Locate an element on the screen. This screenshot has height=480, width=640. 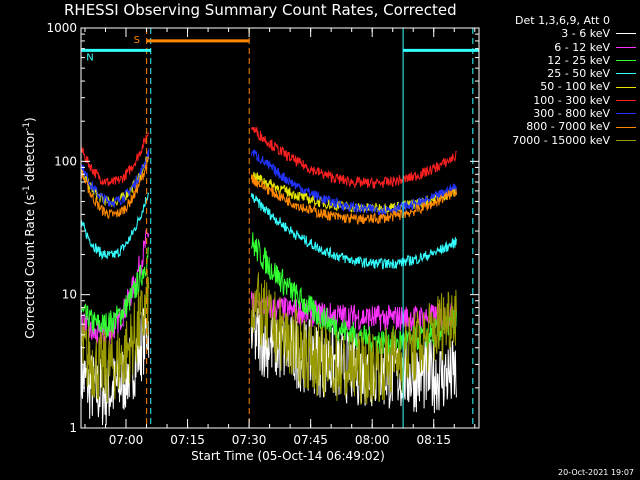
legend-label: 50 - 100 keV is located at coordinates (575, 87).